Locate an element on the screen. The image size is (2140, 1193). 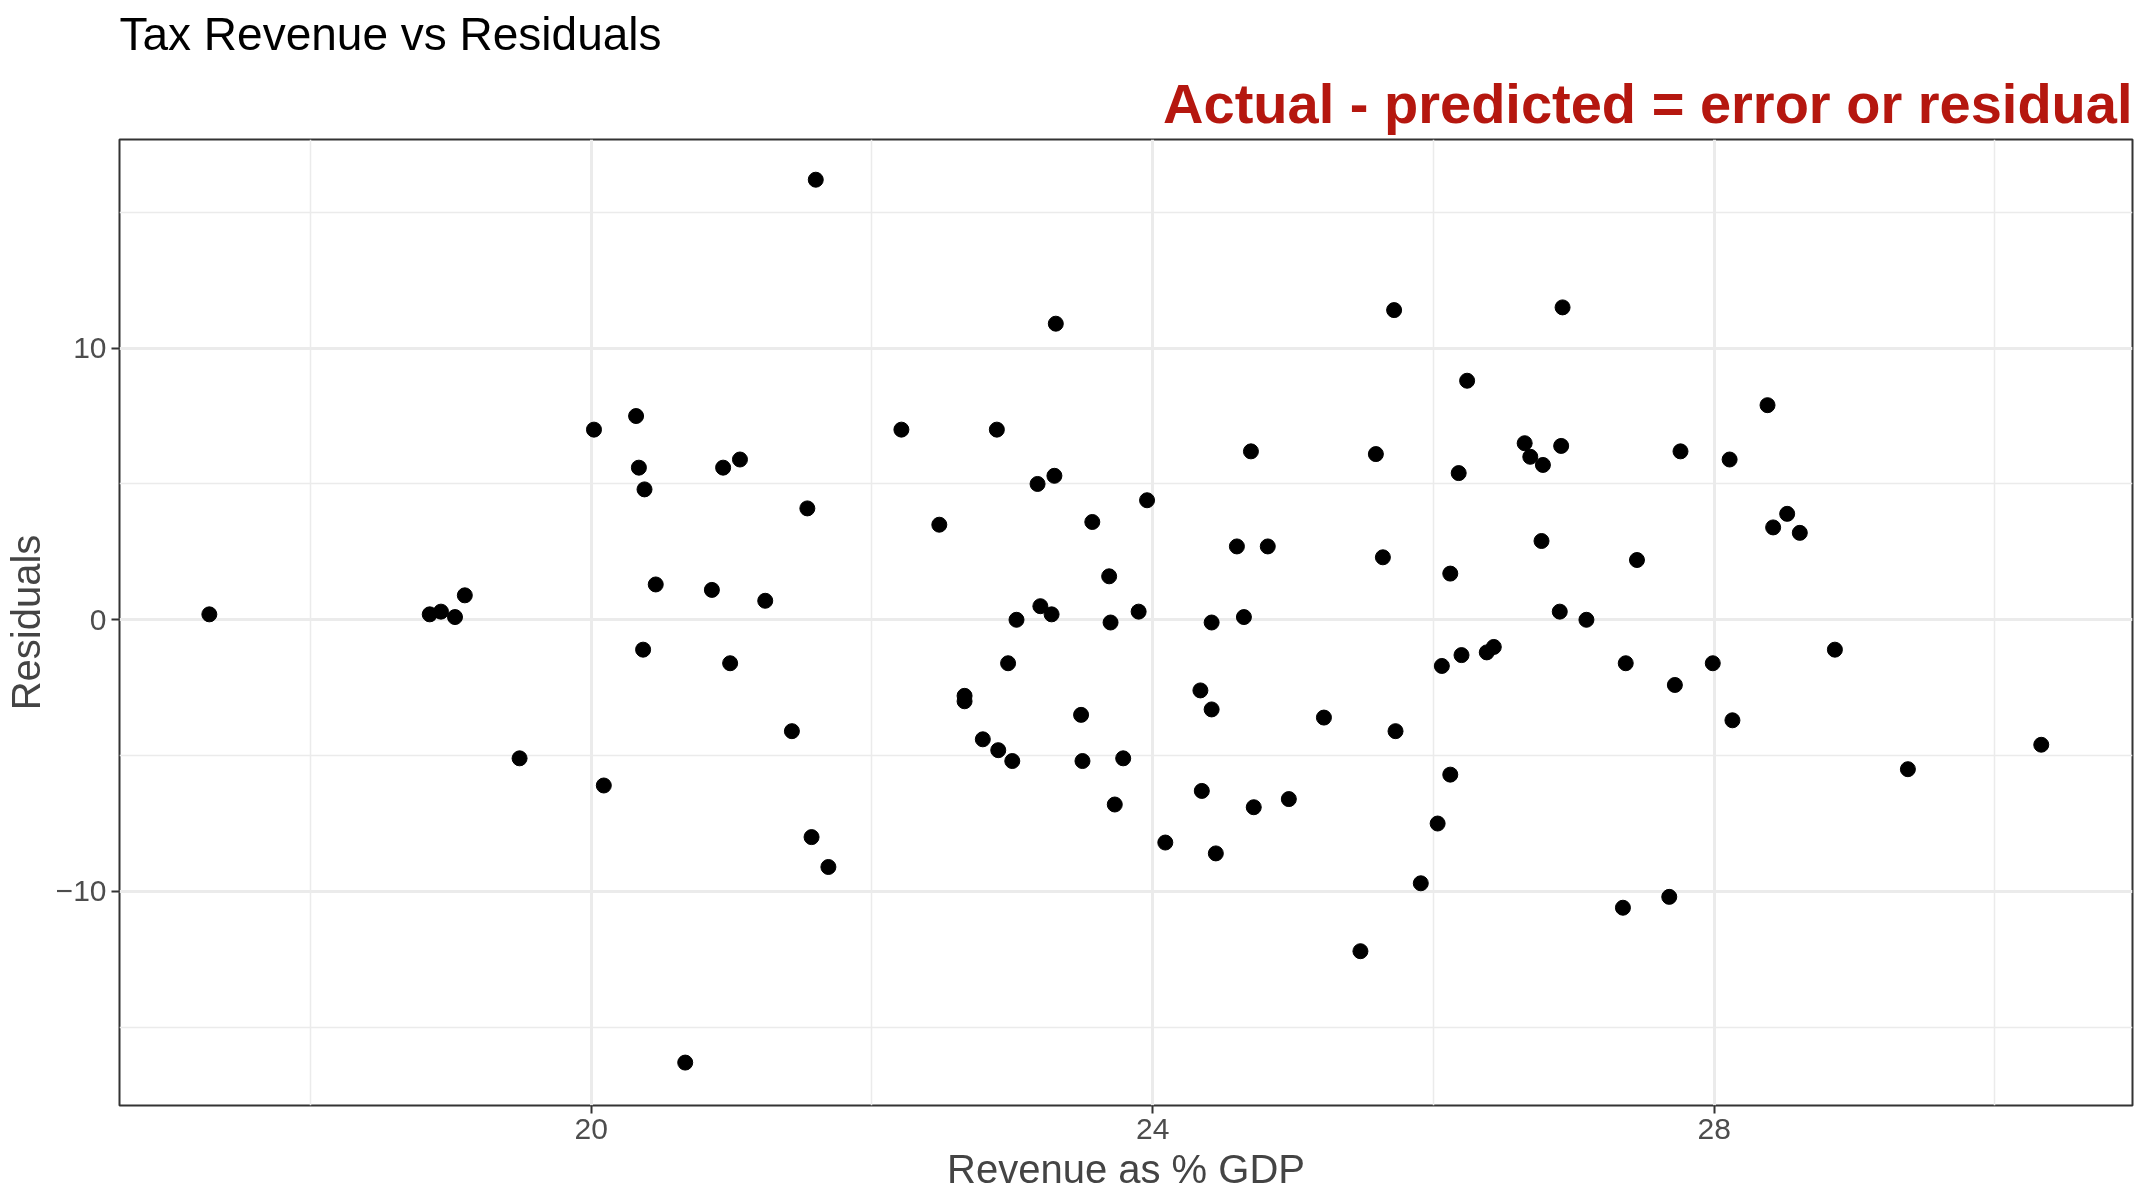
y-tick-label: 10 is located at coordinates (90, 348).